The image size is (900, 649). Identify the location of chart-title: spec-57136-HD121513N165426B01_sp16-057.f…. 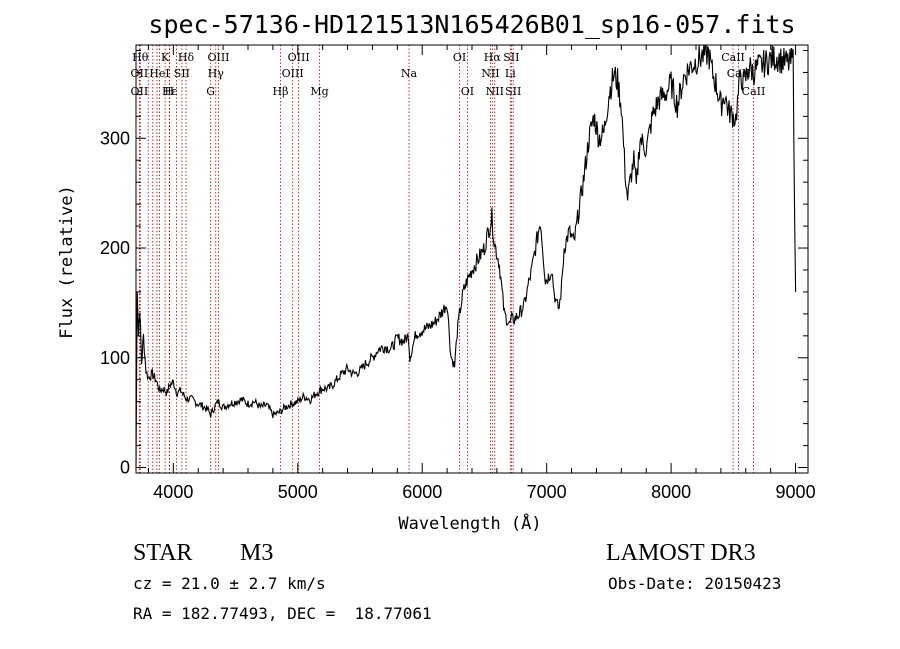
(471, 24).